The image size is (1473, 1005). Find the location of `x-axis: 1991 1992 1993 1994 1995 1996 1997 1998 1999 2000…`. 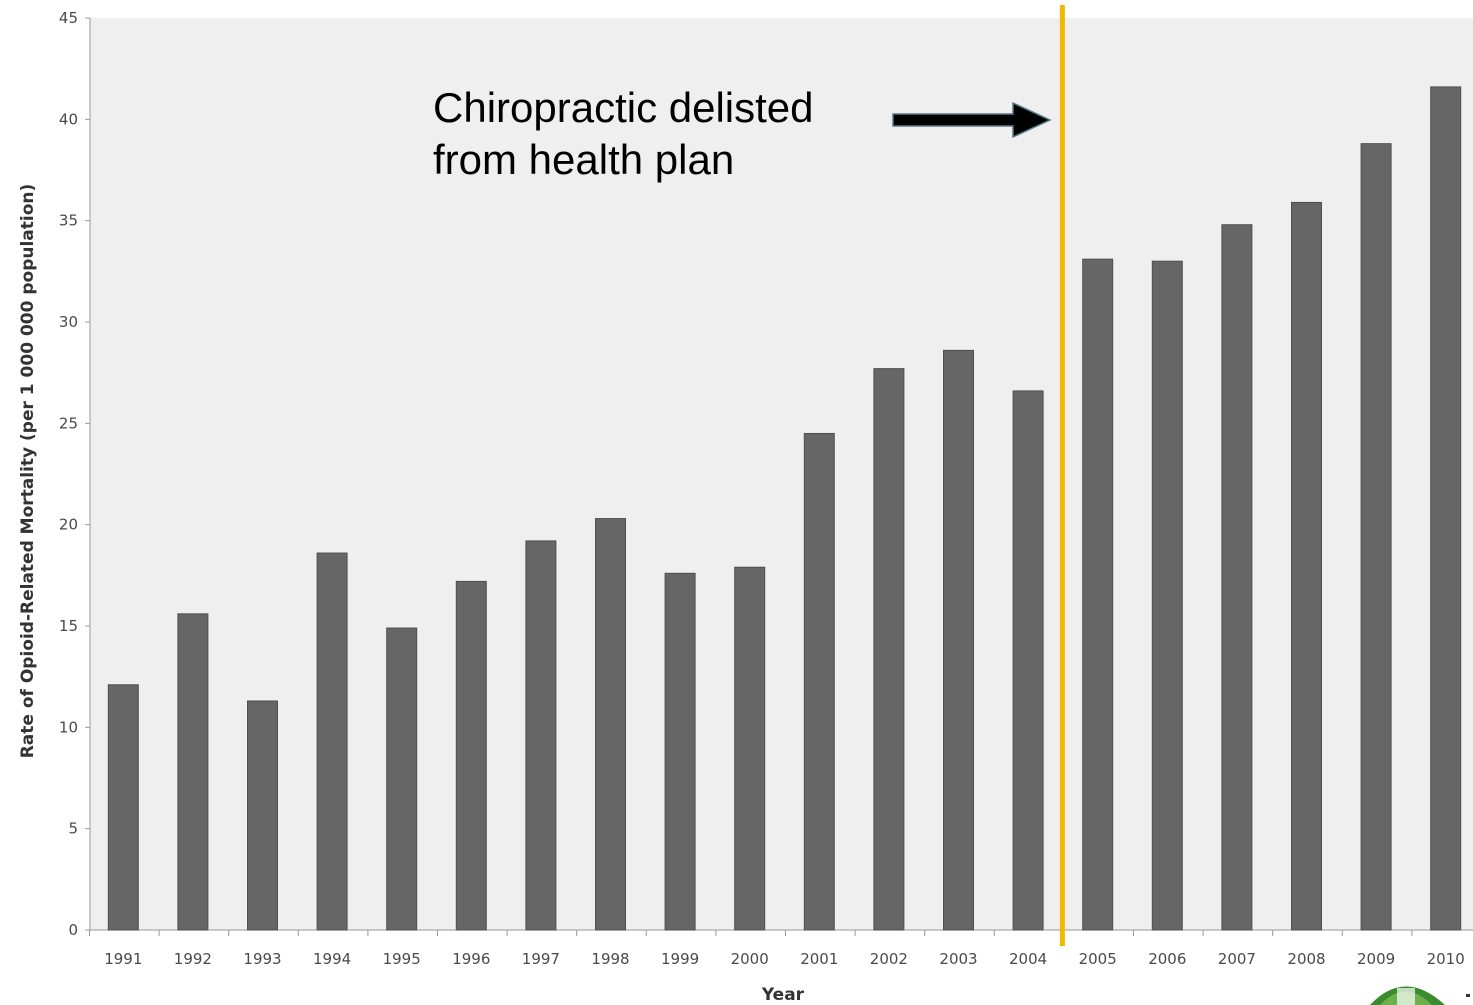

x-axis: 1991 1992 1993 1994 1995 1996 1997 1998 1999 2000… is located at coordinates (781, 948).